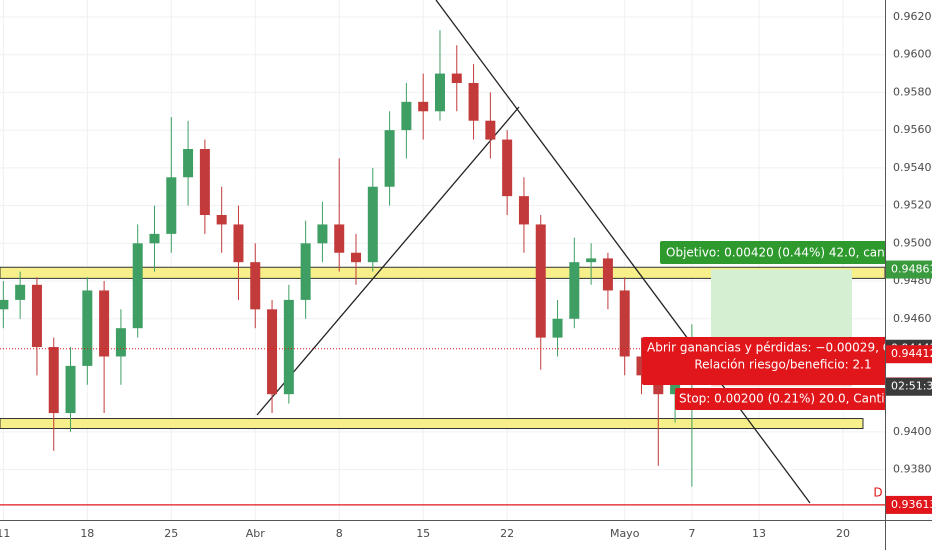 The height and width of the screenshot is (550, 932). What do you see at coordinates (759, 533) in the screenshot?
I see `x-tick-label: 13` at bounding box center [759, 533].